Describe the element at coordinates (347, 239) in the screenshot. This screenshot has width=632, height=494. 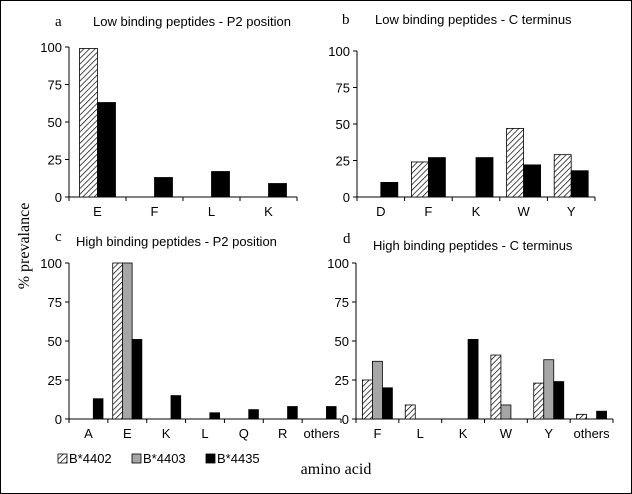
I see `panel-letter: d` at that location.